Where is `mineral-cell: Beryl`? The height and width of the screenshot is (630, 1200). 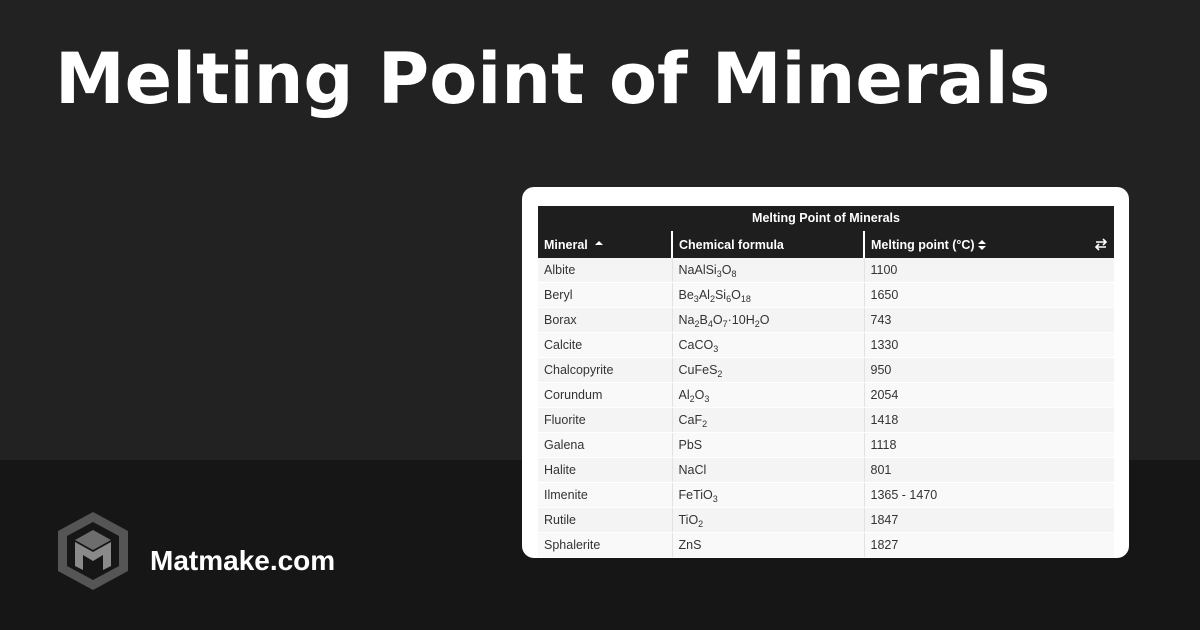 mineral-cell: Beryl is located at coordinates (605, 295).